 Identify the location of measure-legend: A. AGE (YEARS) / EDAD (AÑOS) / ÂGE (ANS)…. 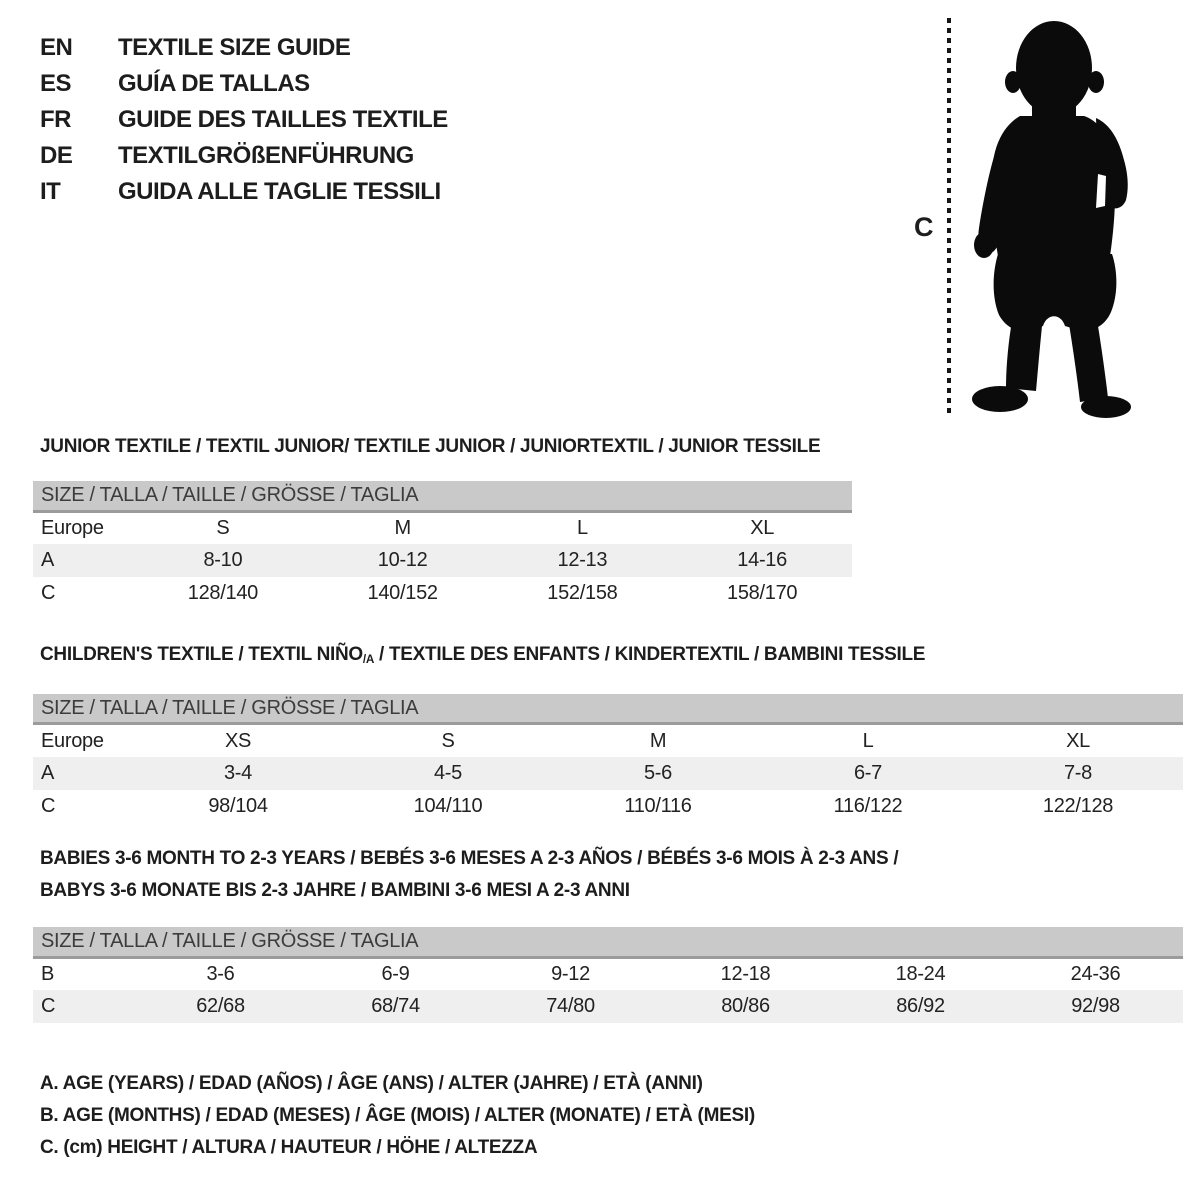
(397, 1116).